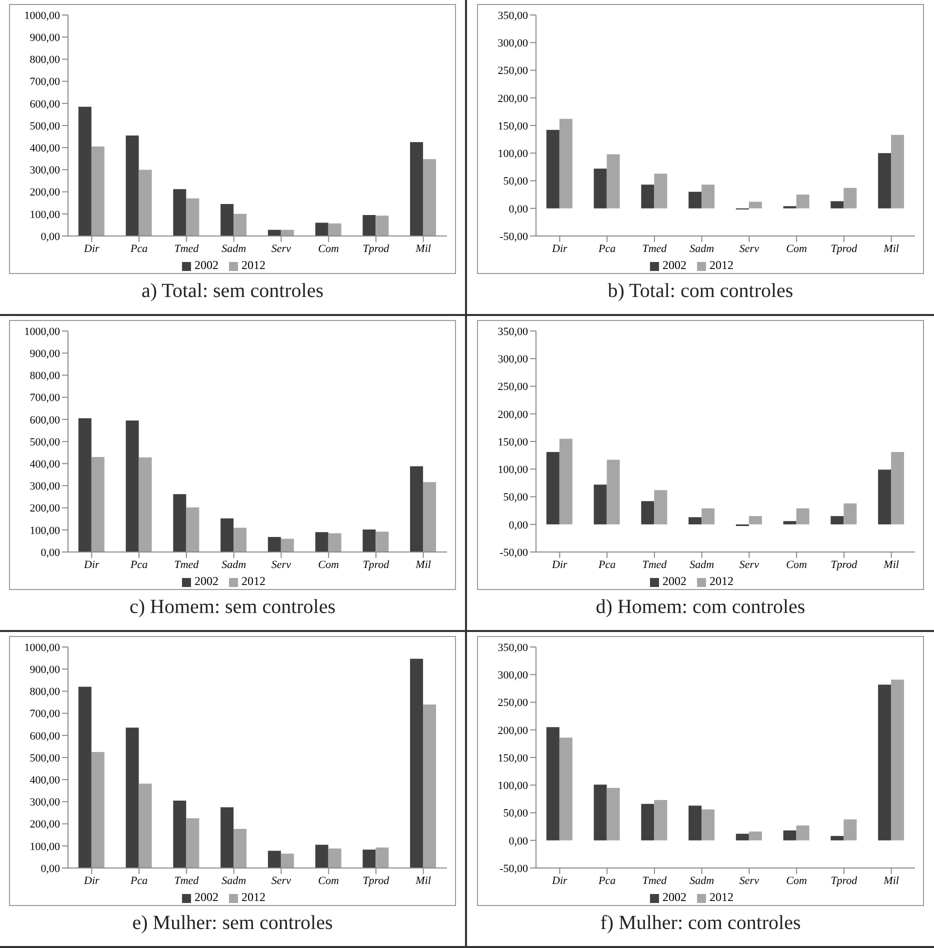  What do you see at coordinates (45, 758) in the screenshot?
I see `y-tick-label: 500,00` at bounding box center [45, 758].